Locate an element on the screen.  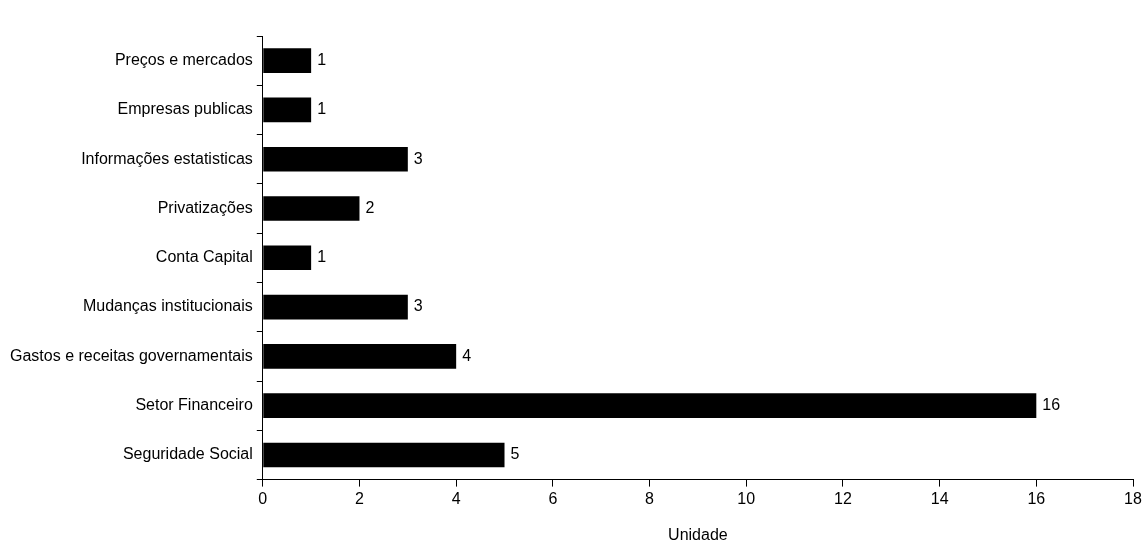
x-tick-label: 8 is located at coordinates (650, 498).